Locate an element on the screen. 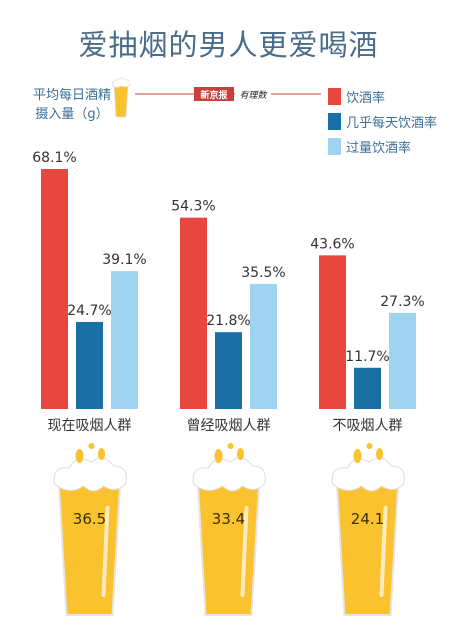 Image resolution: width=457 pixels, height=641 pixels. category-label-2: 曾经吸烟人群 is located at coordinates (229, 426).